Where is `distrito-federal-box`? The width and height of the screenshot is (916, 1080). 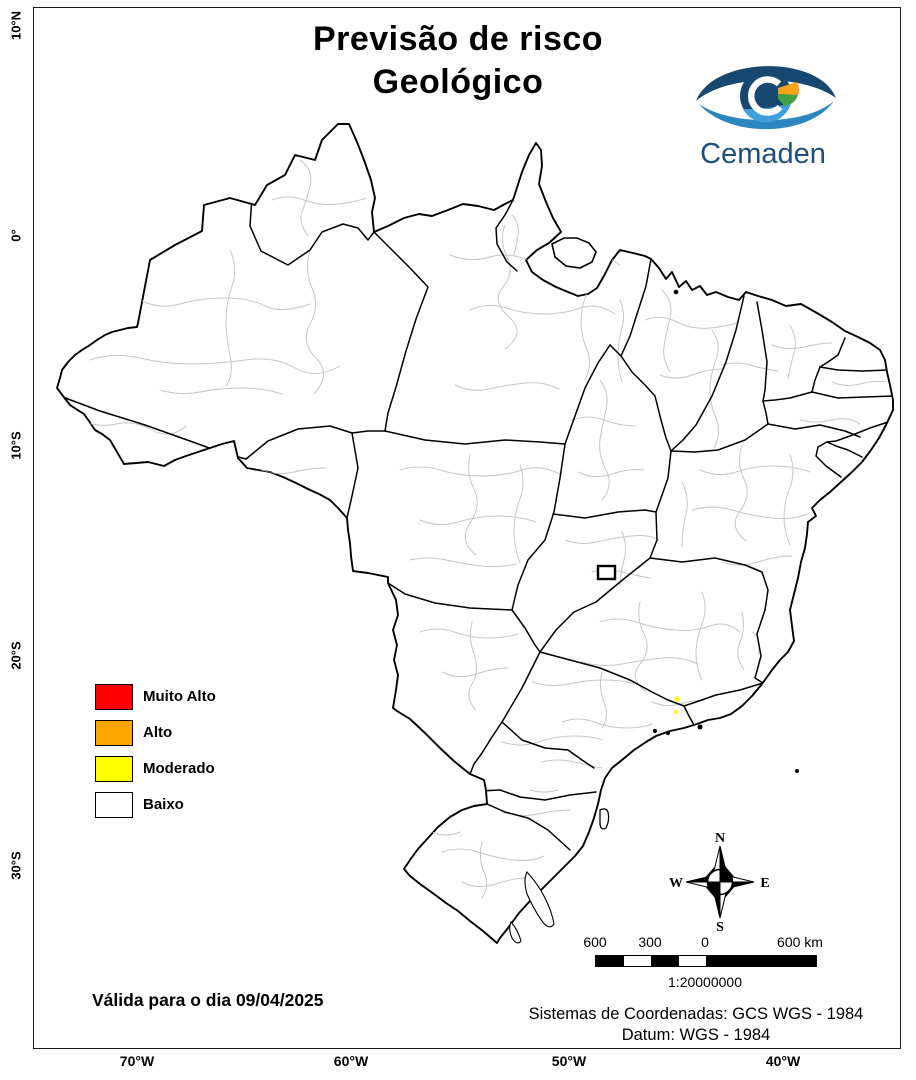 distrito-federal-box is located at coordinates (606, 572).